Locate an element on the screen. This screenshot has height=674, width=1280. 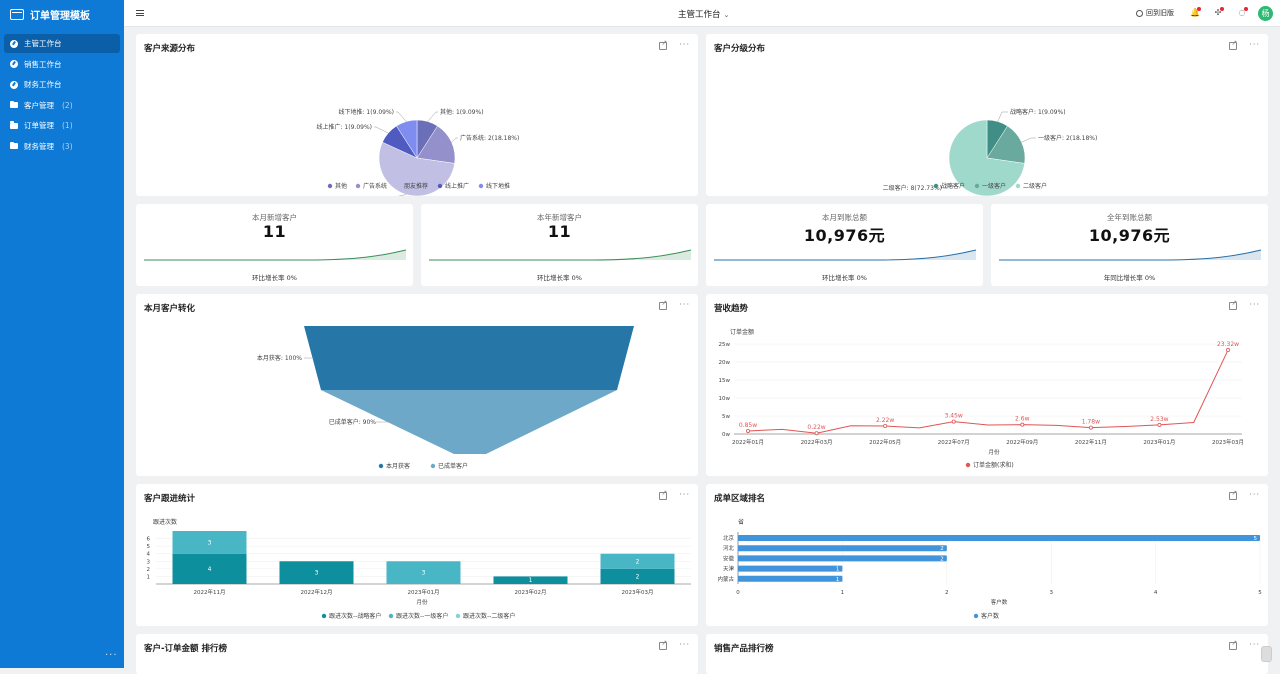
y-tick-label: 2 is located at coordinates (149, 570).